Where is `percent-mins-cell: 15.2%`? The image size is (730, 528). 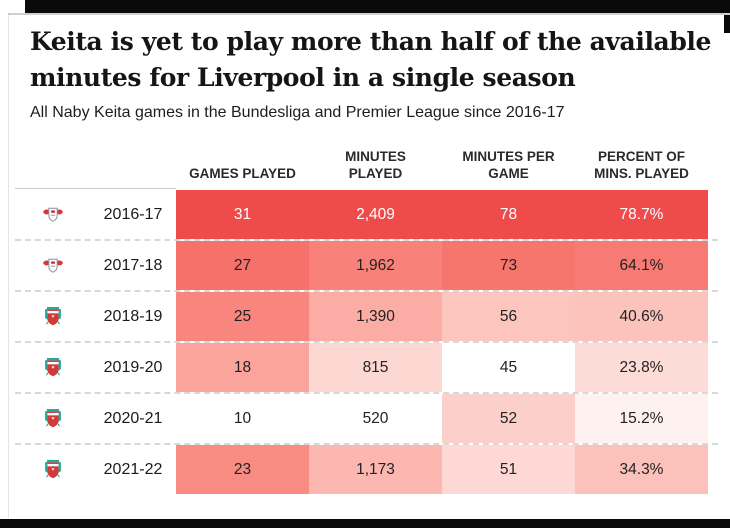 percent-mins-cell: 15.2% is located at coordinates (641, 418).